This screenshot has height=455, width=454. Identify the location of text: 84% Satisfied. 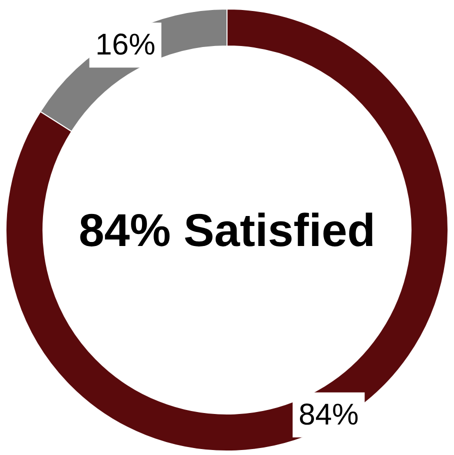
(227, 230).